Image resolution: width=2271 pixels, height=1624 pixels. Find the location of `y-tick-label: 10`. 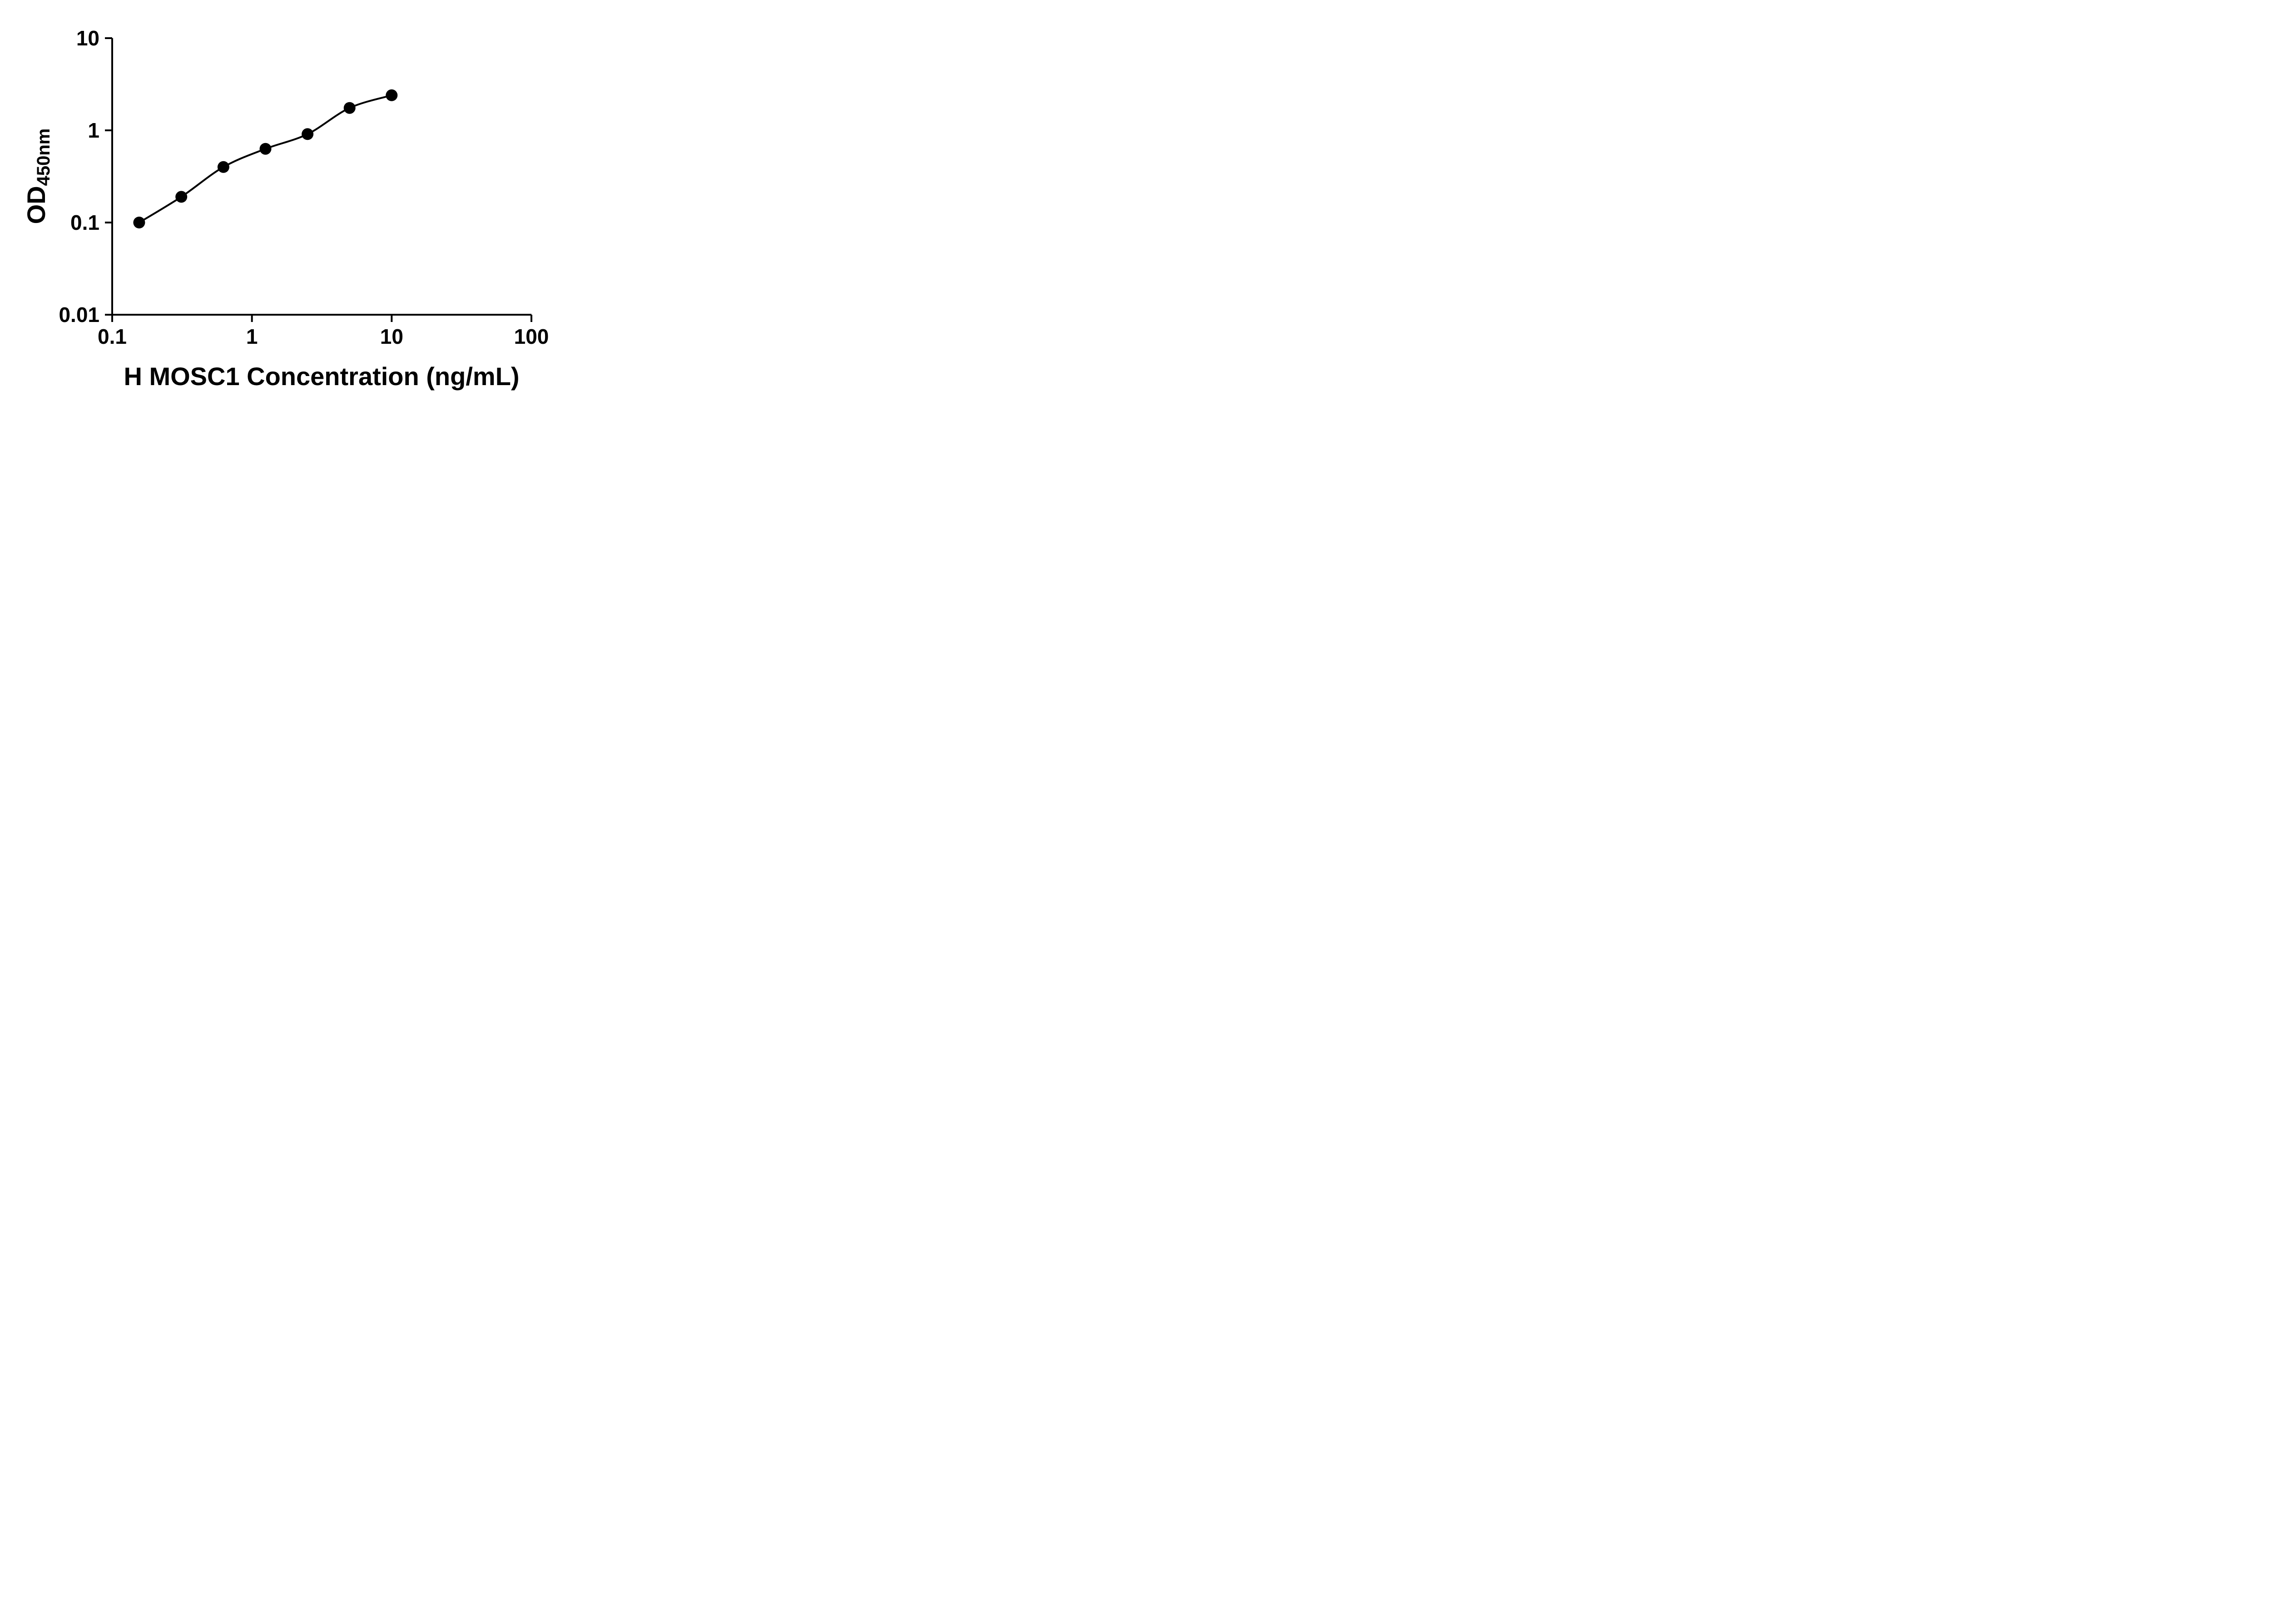

y-tick-label: 10 is located at coordinates (87, 38).